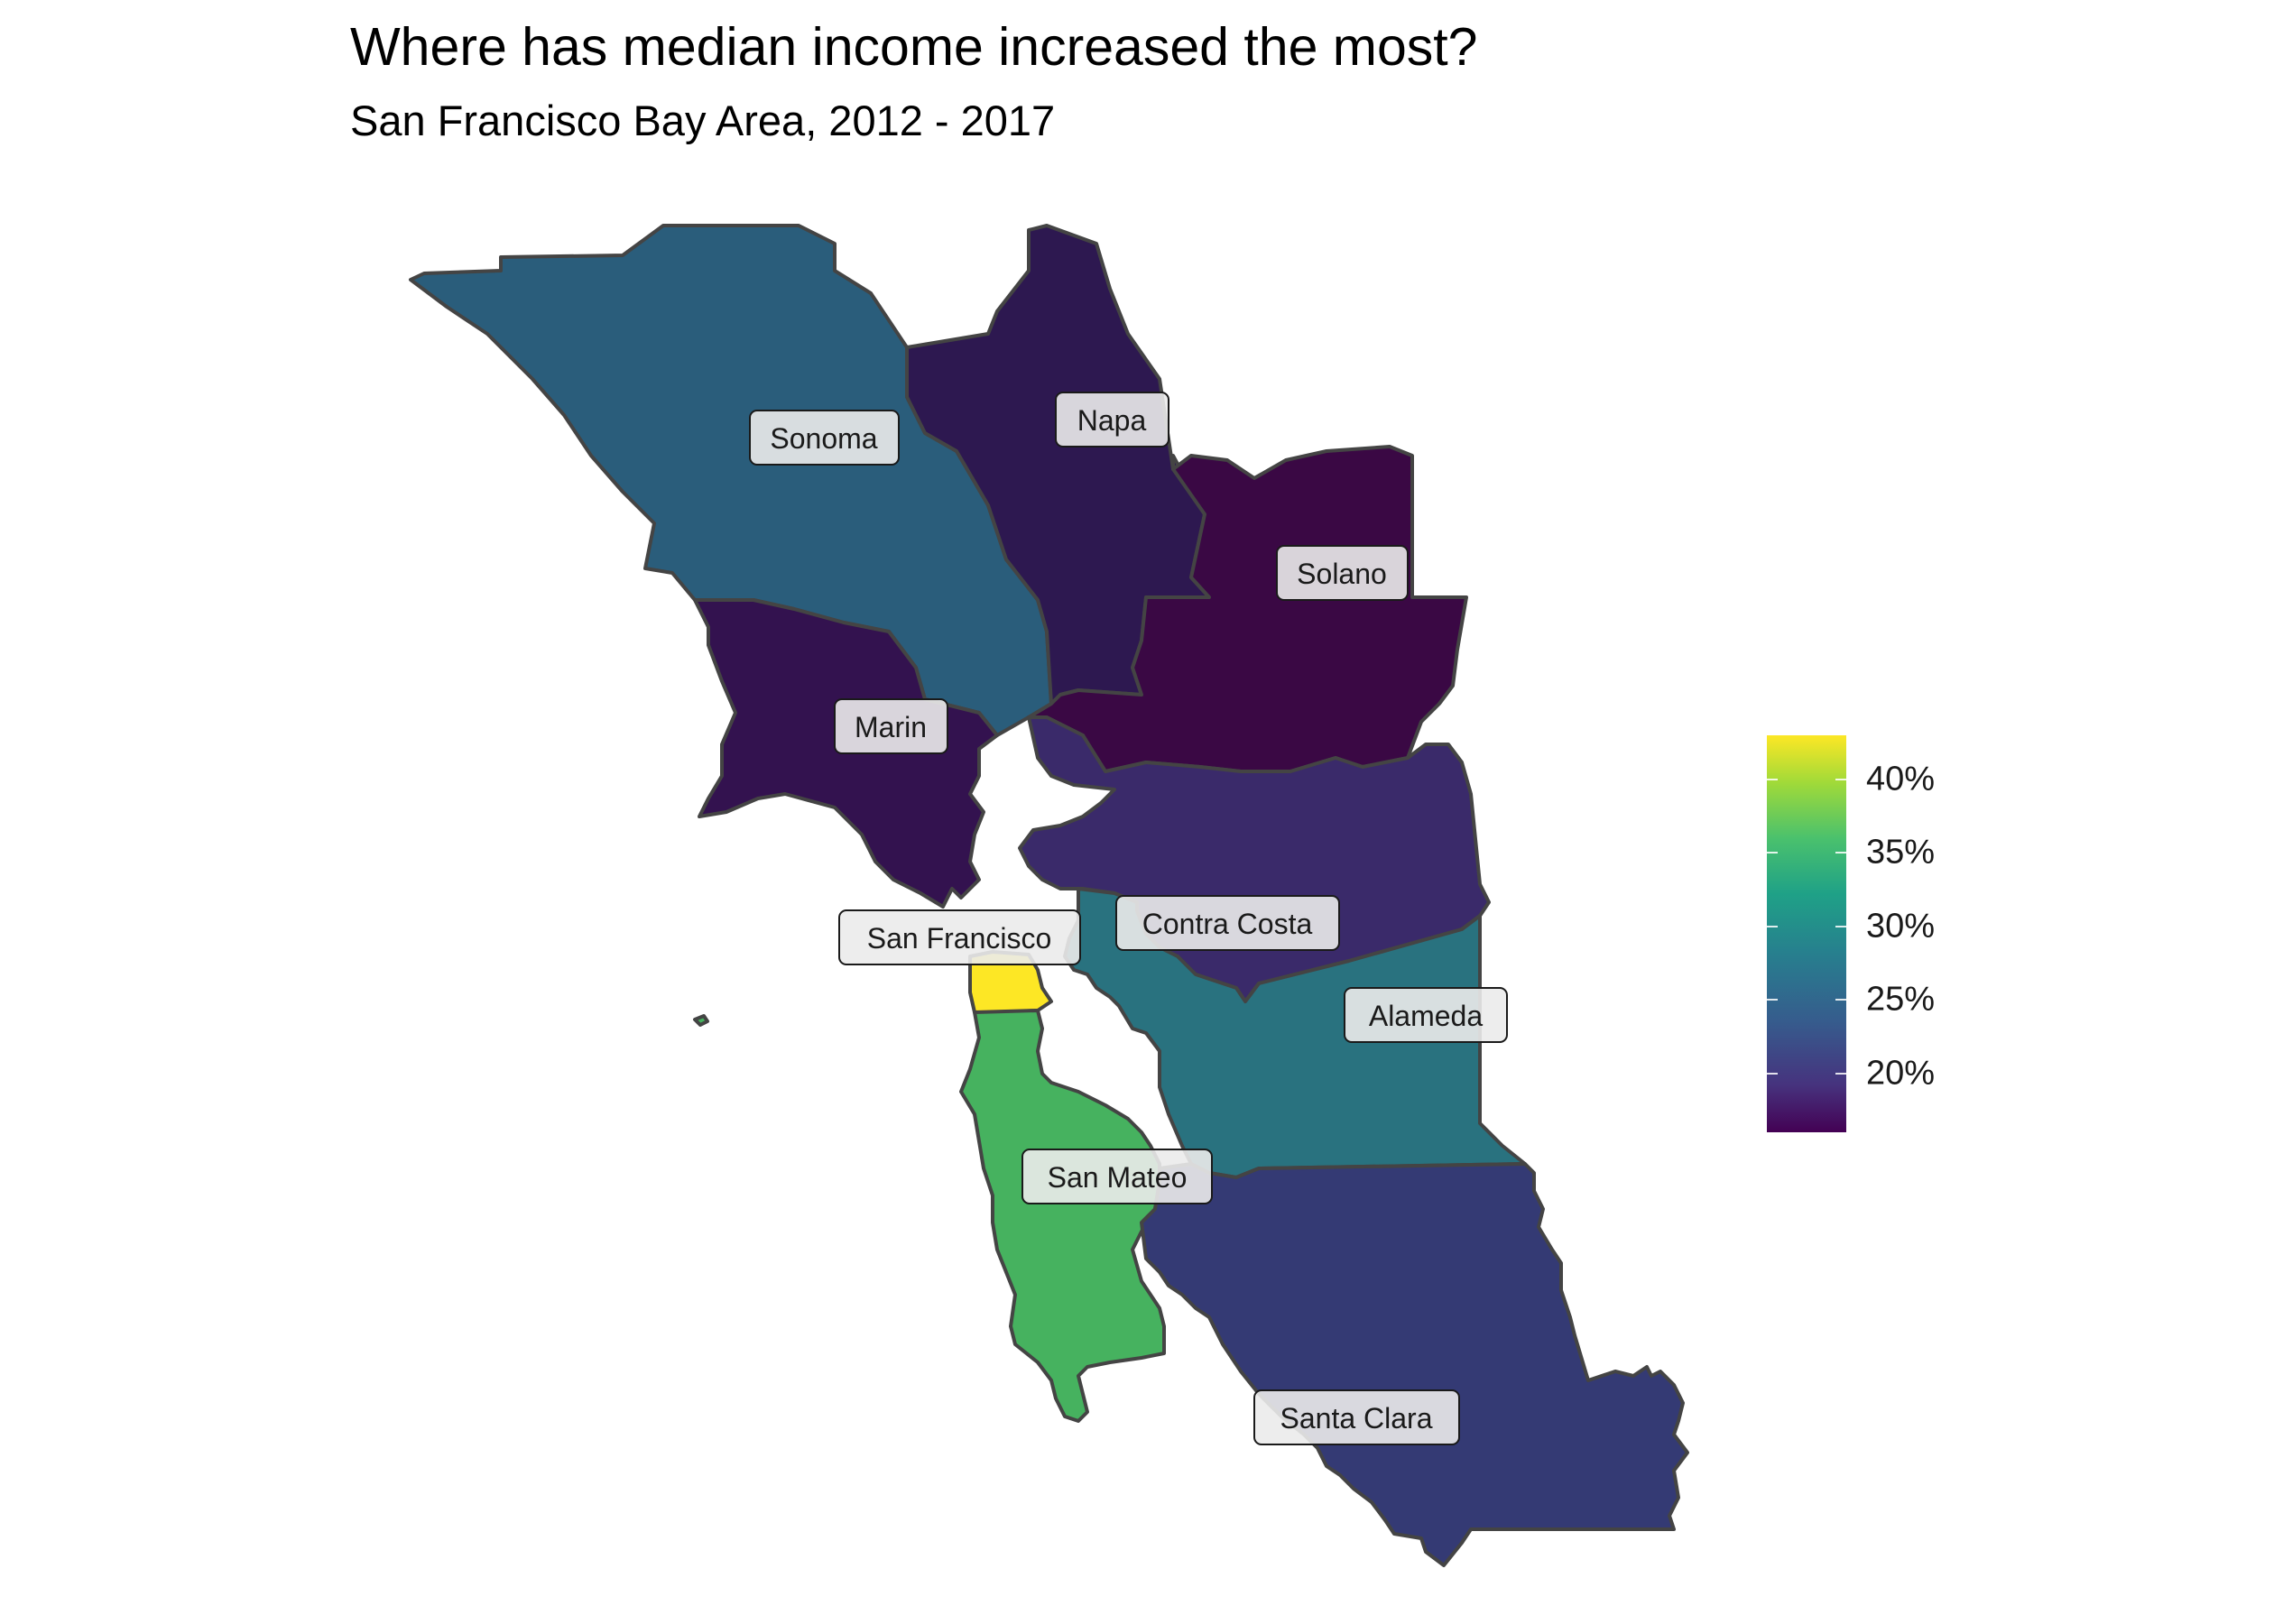 Image resolution: width=2274 pixels, height=1624 pixels. I want to click on label-santa-clara-text: Santa Clara, so click(1357, 1419).